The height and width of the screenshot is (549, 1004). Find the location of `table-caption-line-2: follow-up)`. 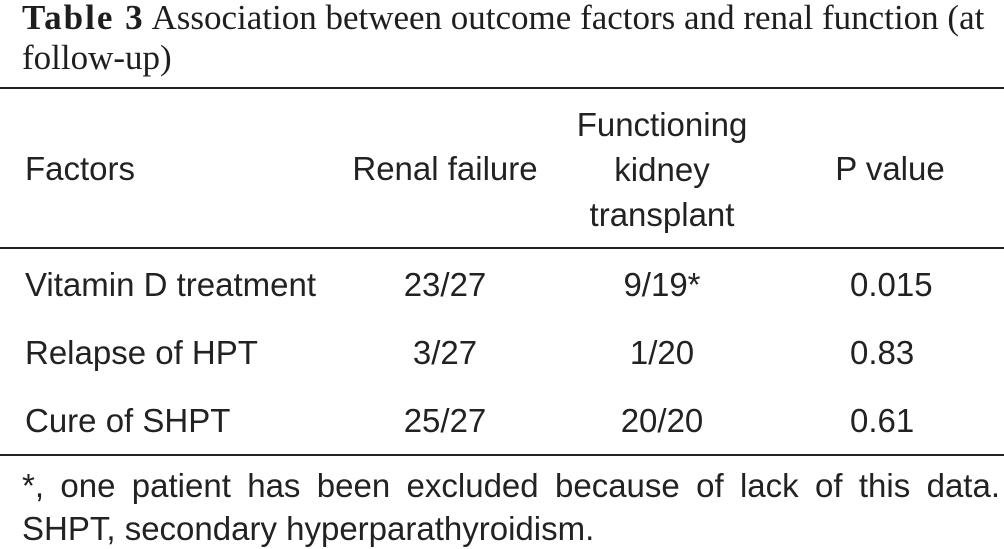

table-caption-line-2: follow-up) is located at coordinates (513, 60).